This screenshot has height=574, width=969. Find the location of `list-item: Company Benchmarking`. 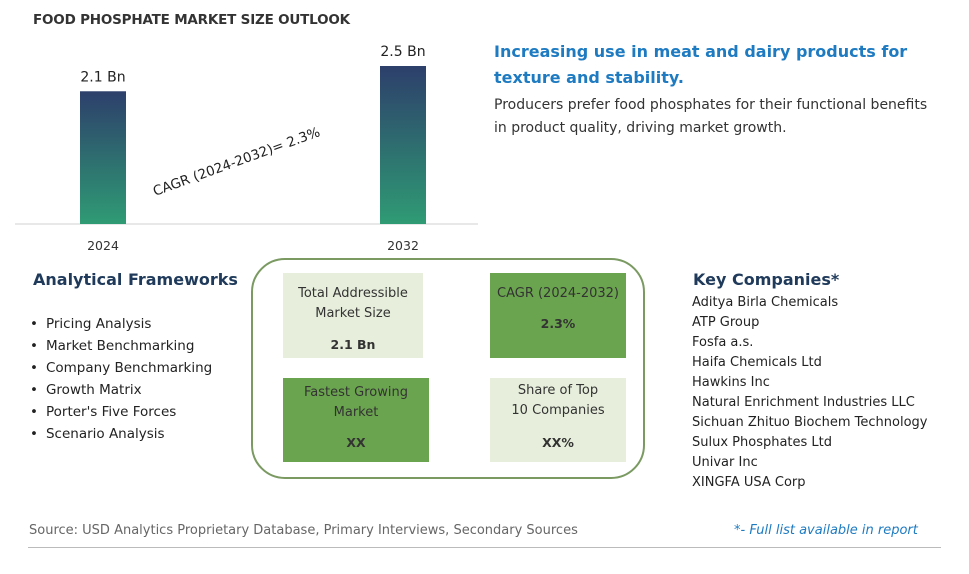

list-item: Company Benchmarking is located at coordinates (121, 368).